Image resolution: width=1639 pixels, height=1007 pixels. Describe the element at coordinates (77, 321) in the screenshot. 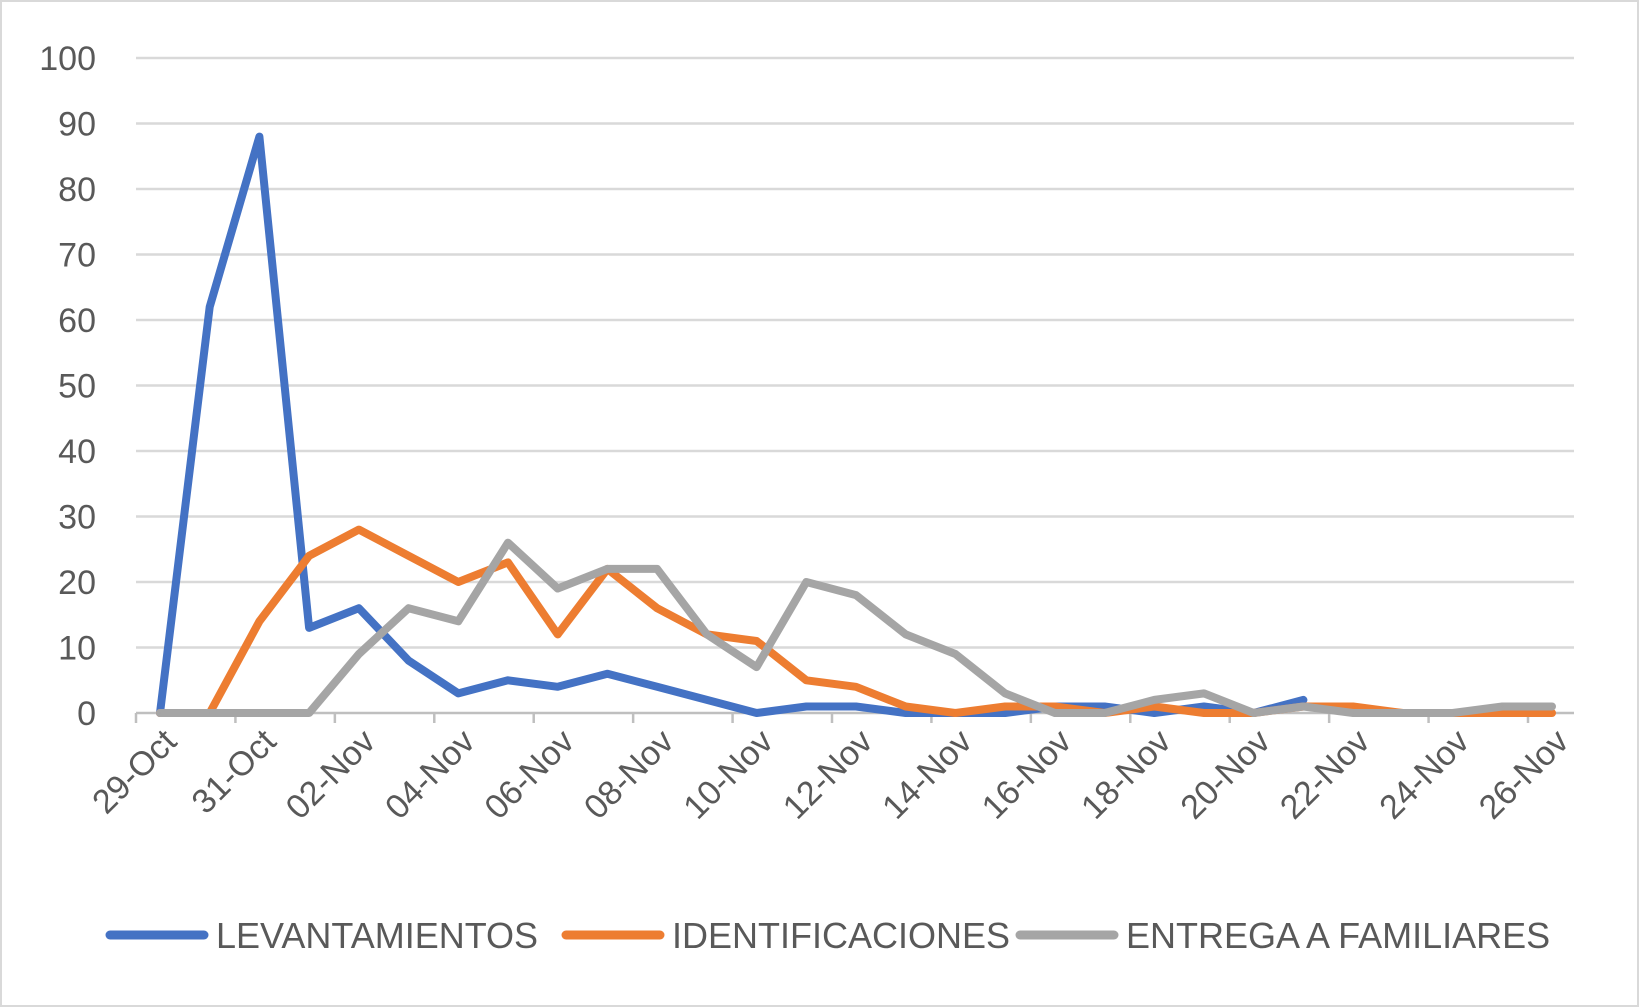

I see `y-tick-label: 60` at that location.